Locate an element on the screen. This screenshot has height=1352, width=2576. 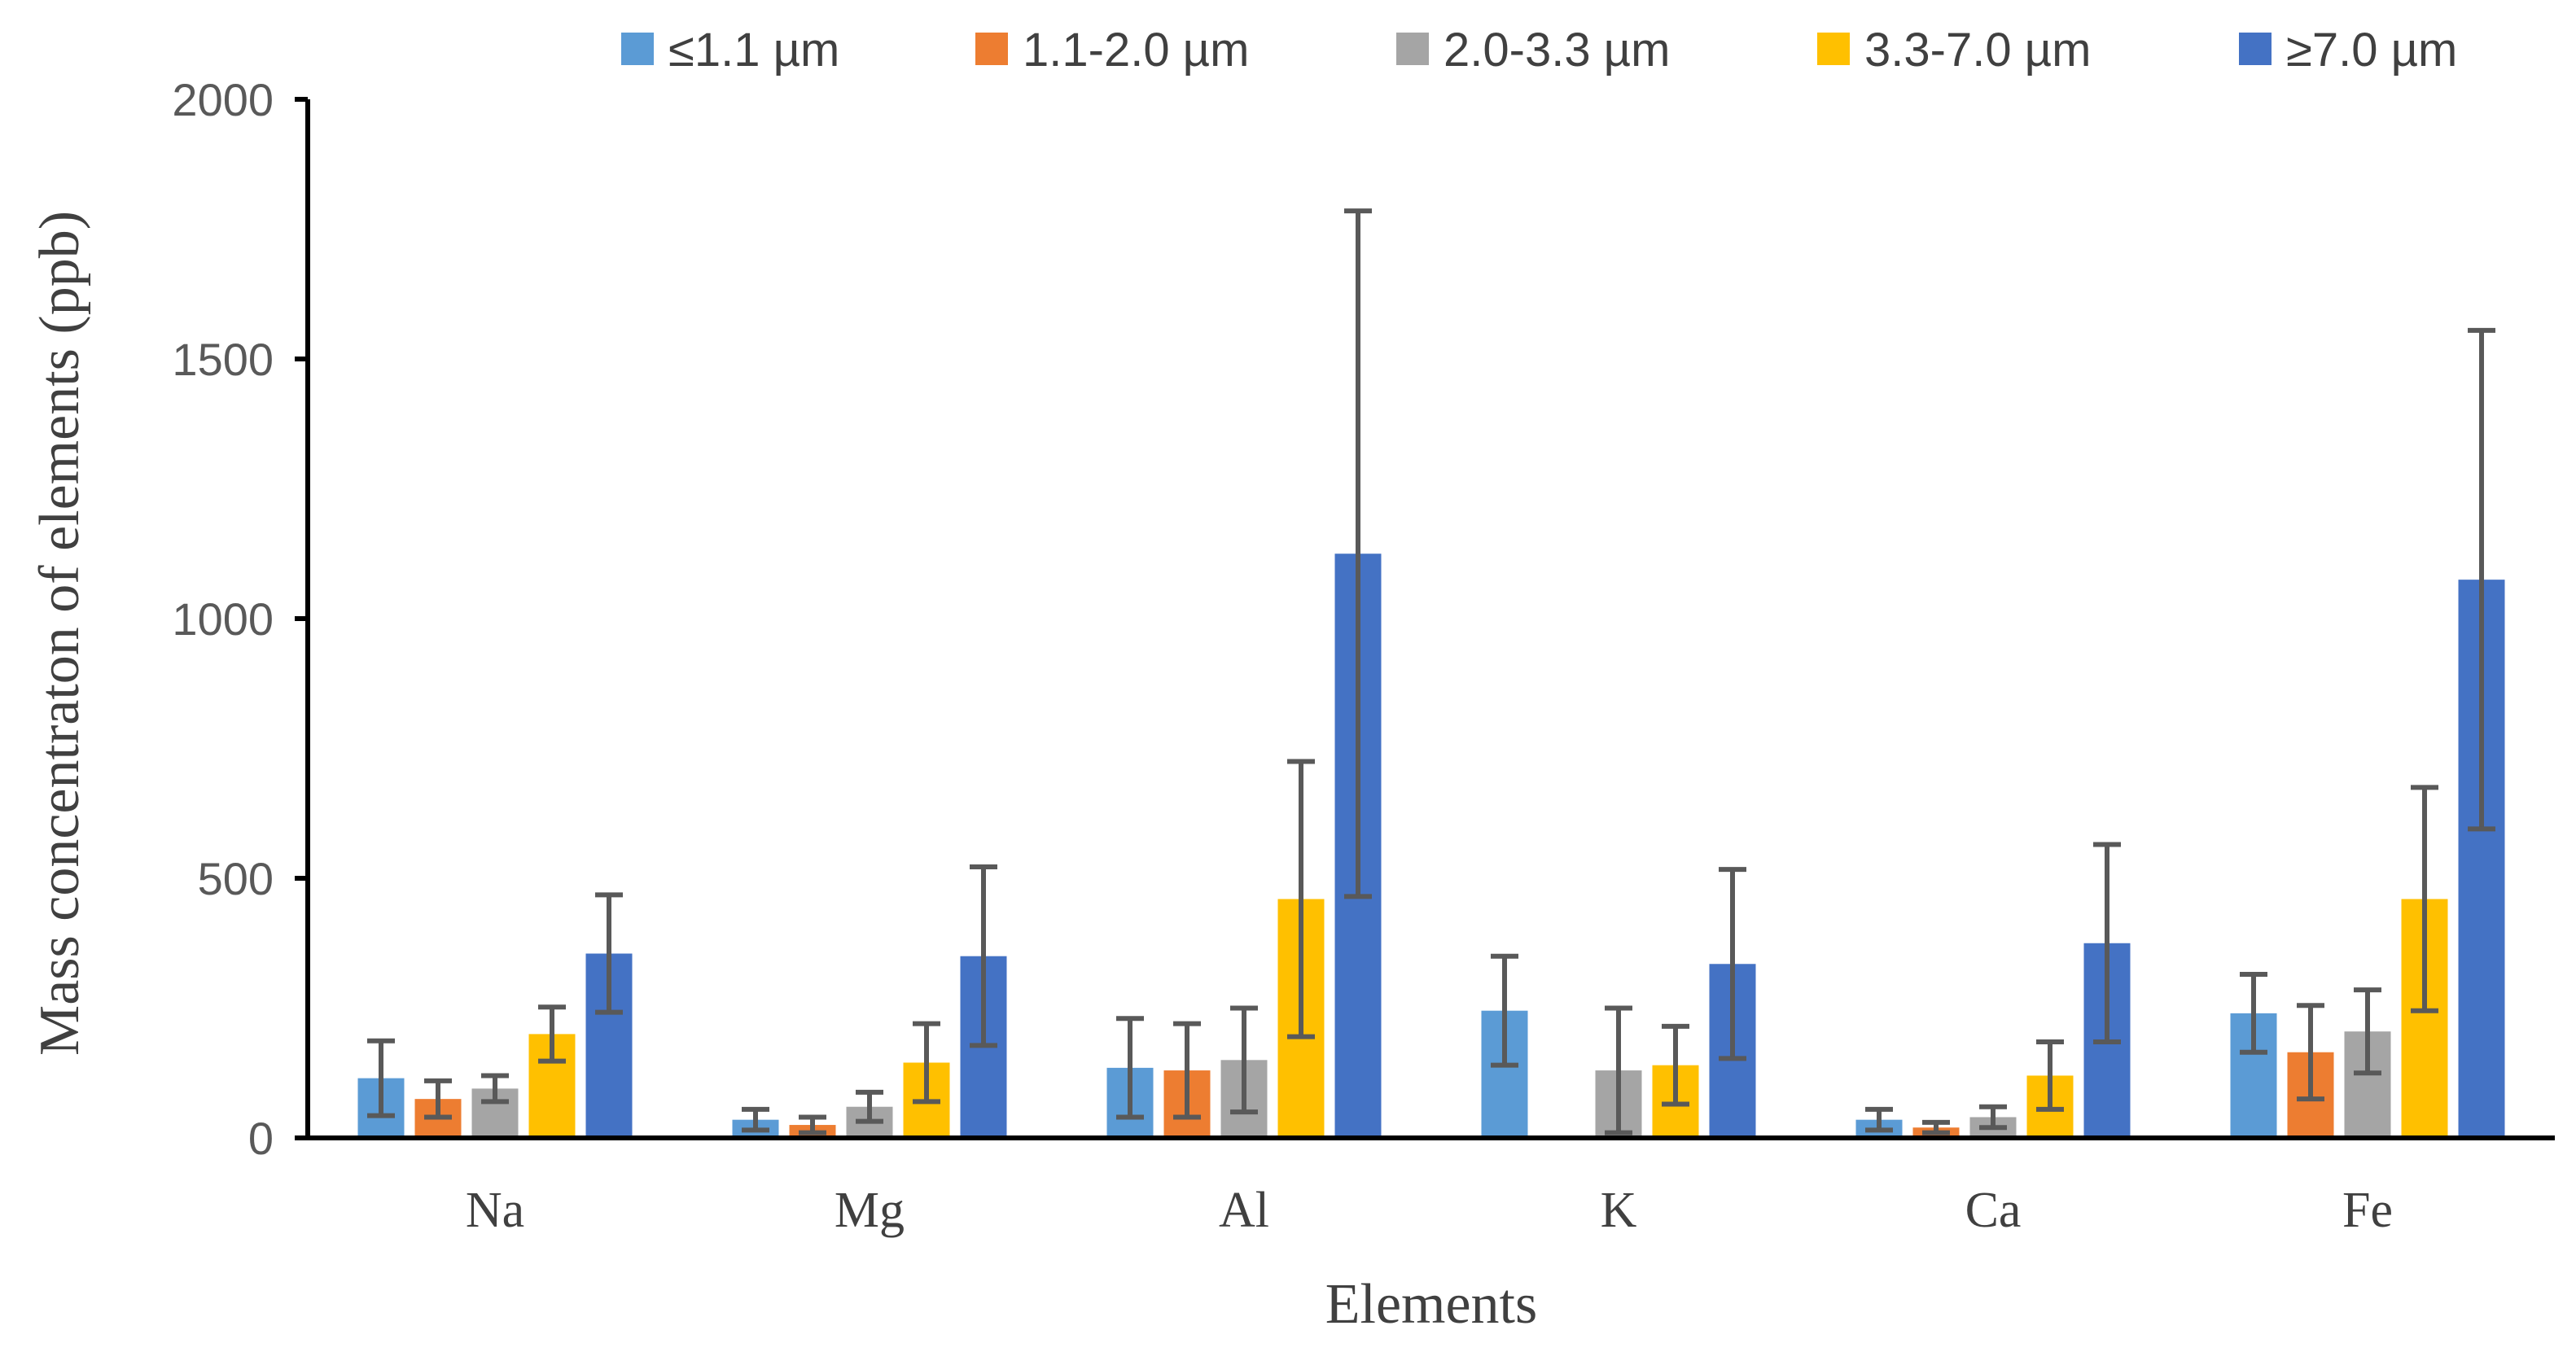
legend-label: 1.1-2.0 µm is located at coordinates (1136, 50).